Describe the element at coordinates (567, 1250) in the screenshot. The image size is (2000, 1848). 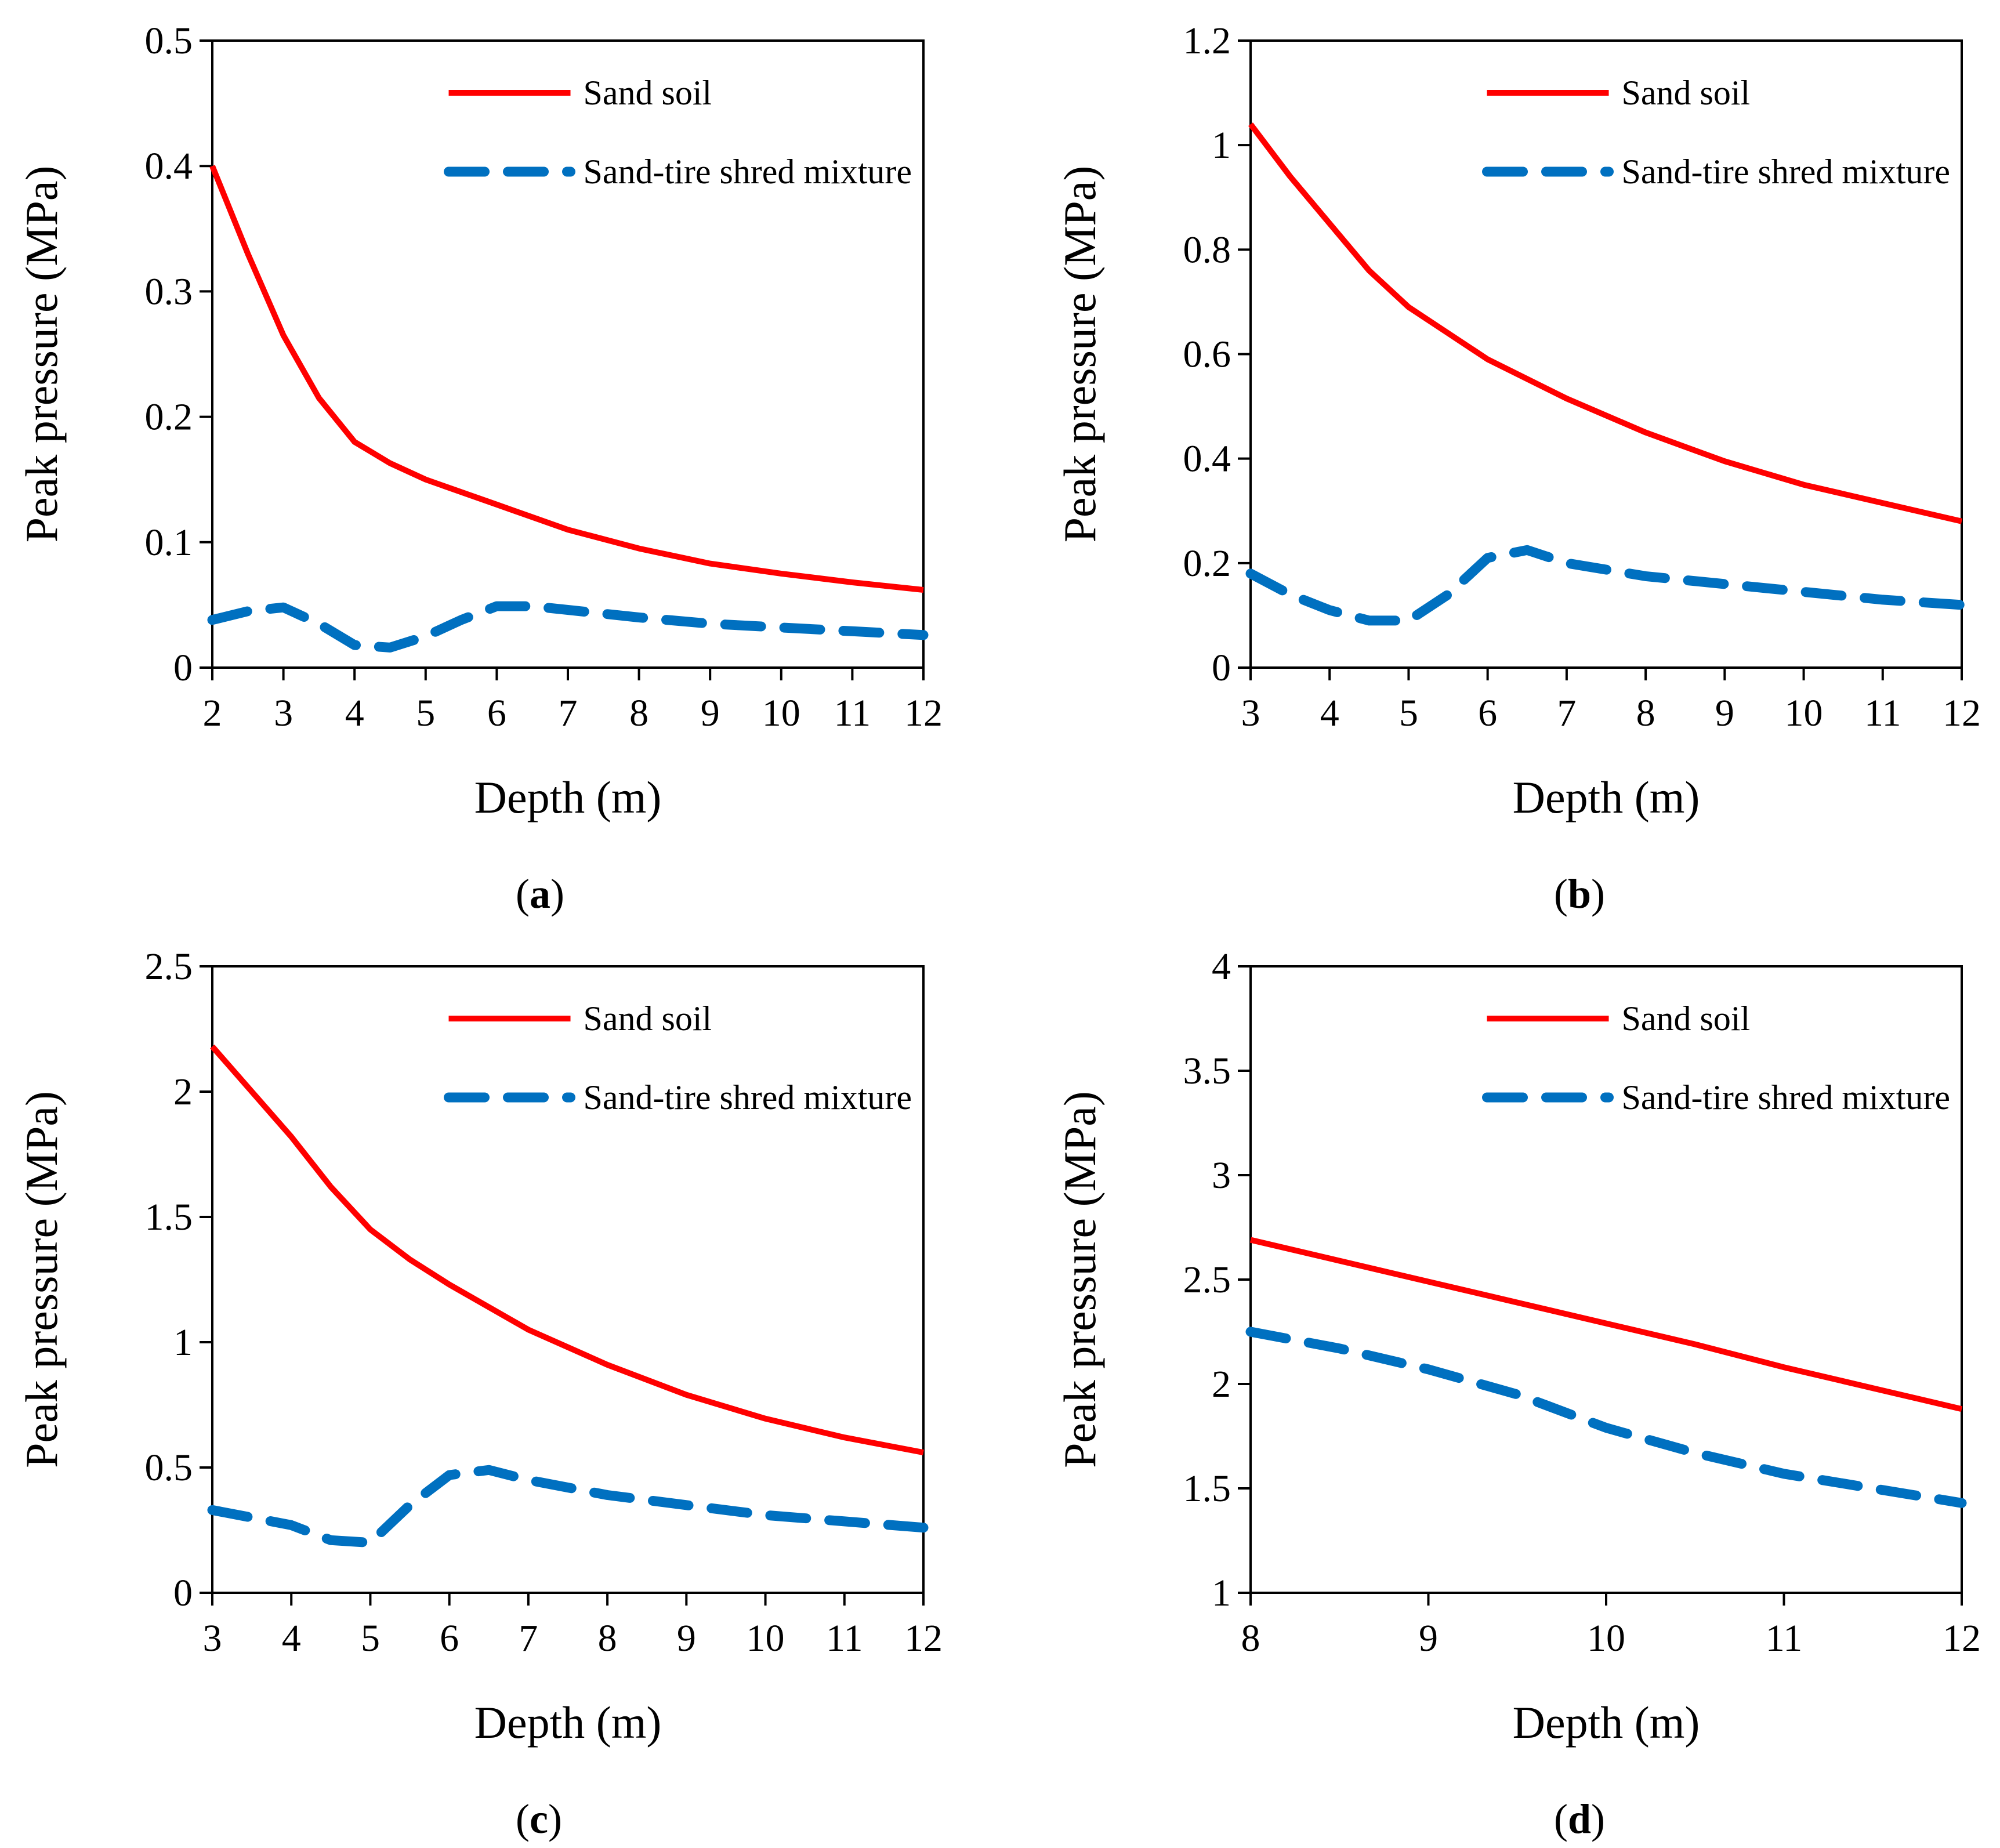
I see `chart-c-series-sand-soil-line` at that location.